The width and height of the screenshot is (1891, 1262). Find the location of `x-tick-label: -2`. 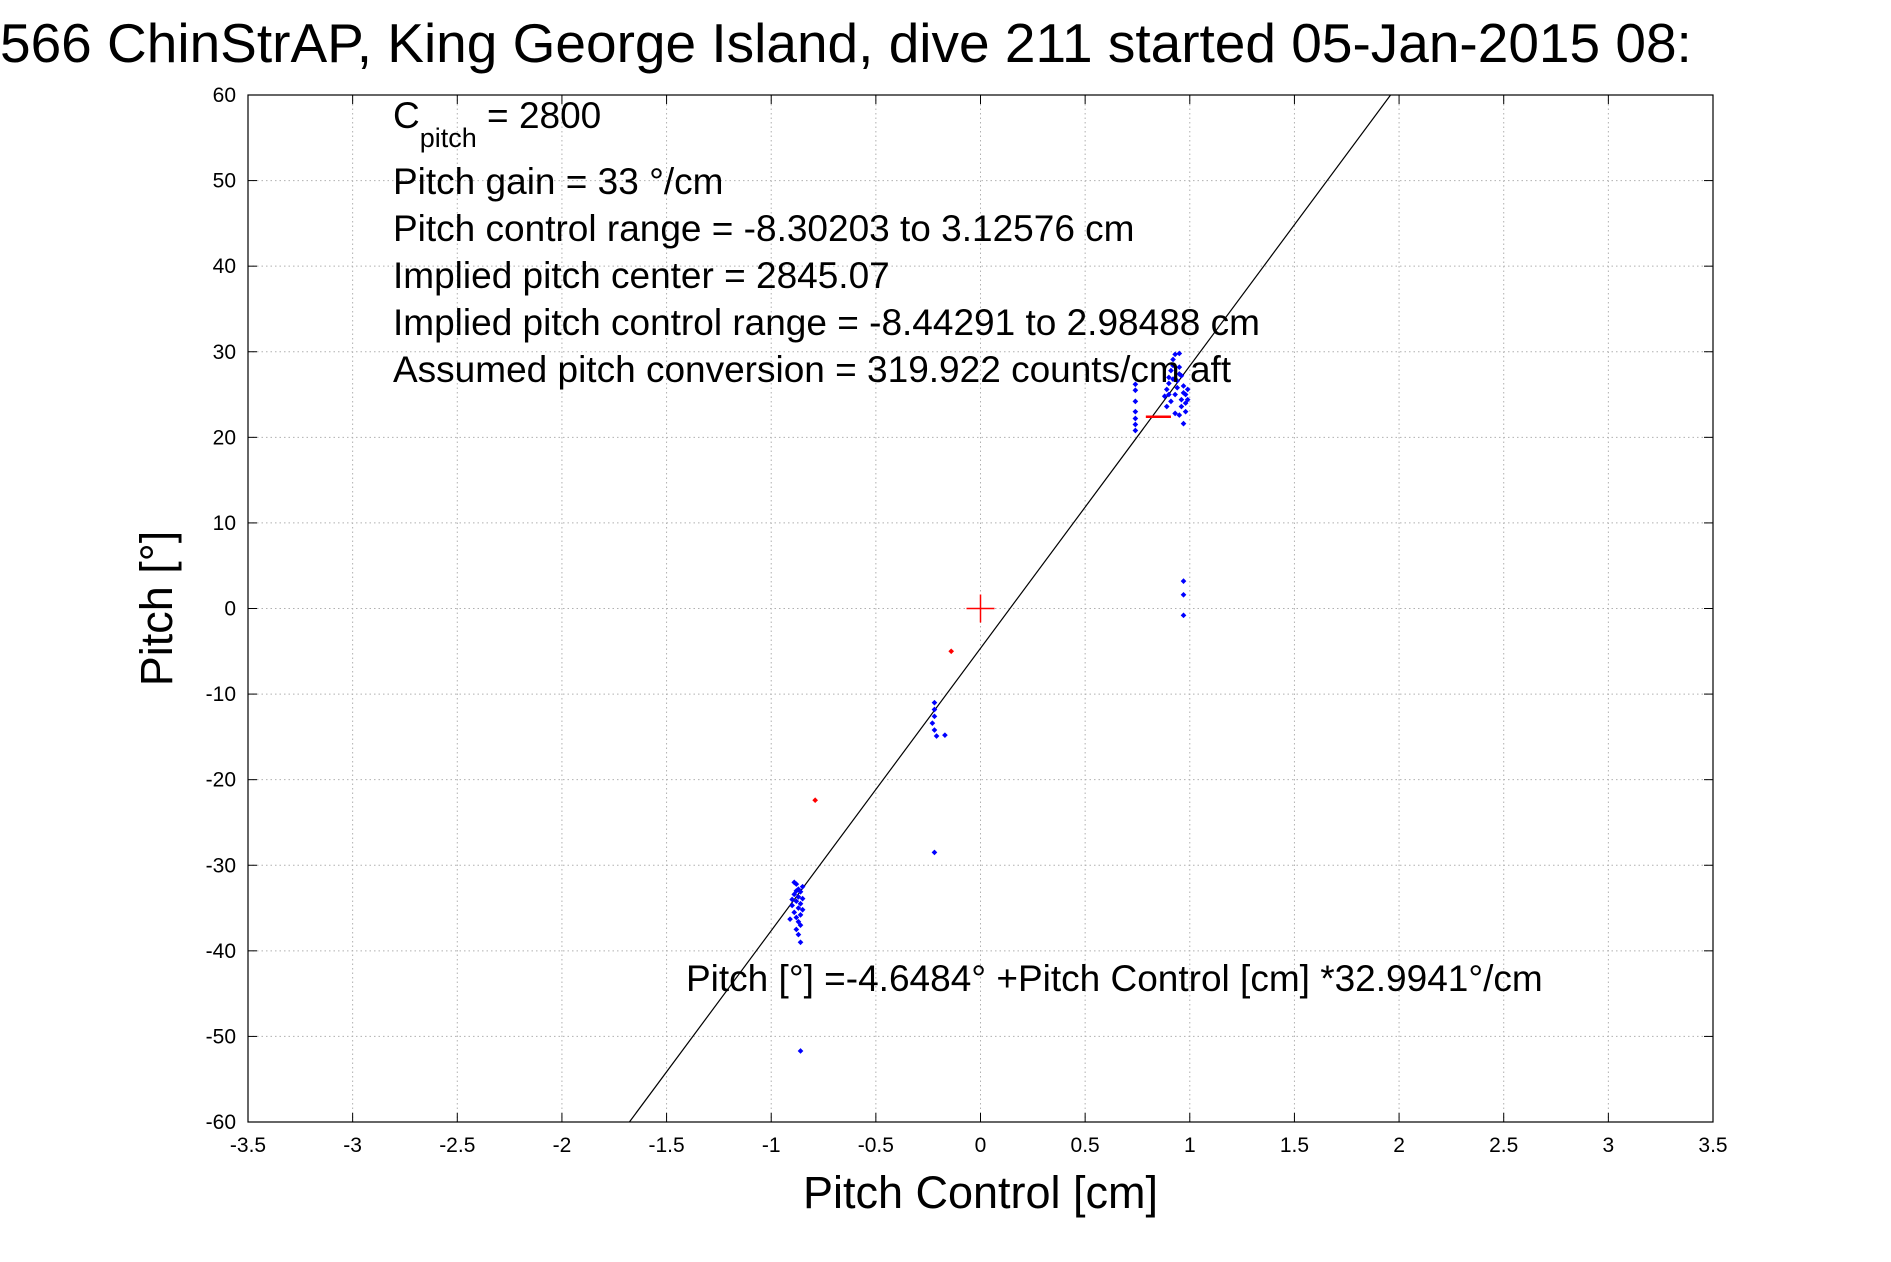

x-tick-label: -2 is located at coordinates (562, 1145).